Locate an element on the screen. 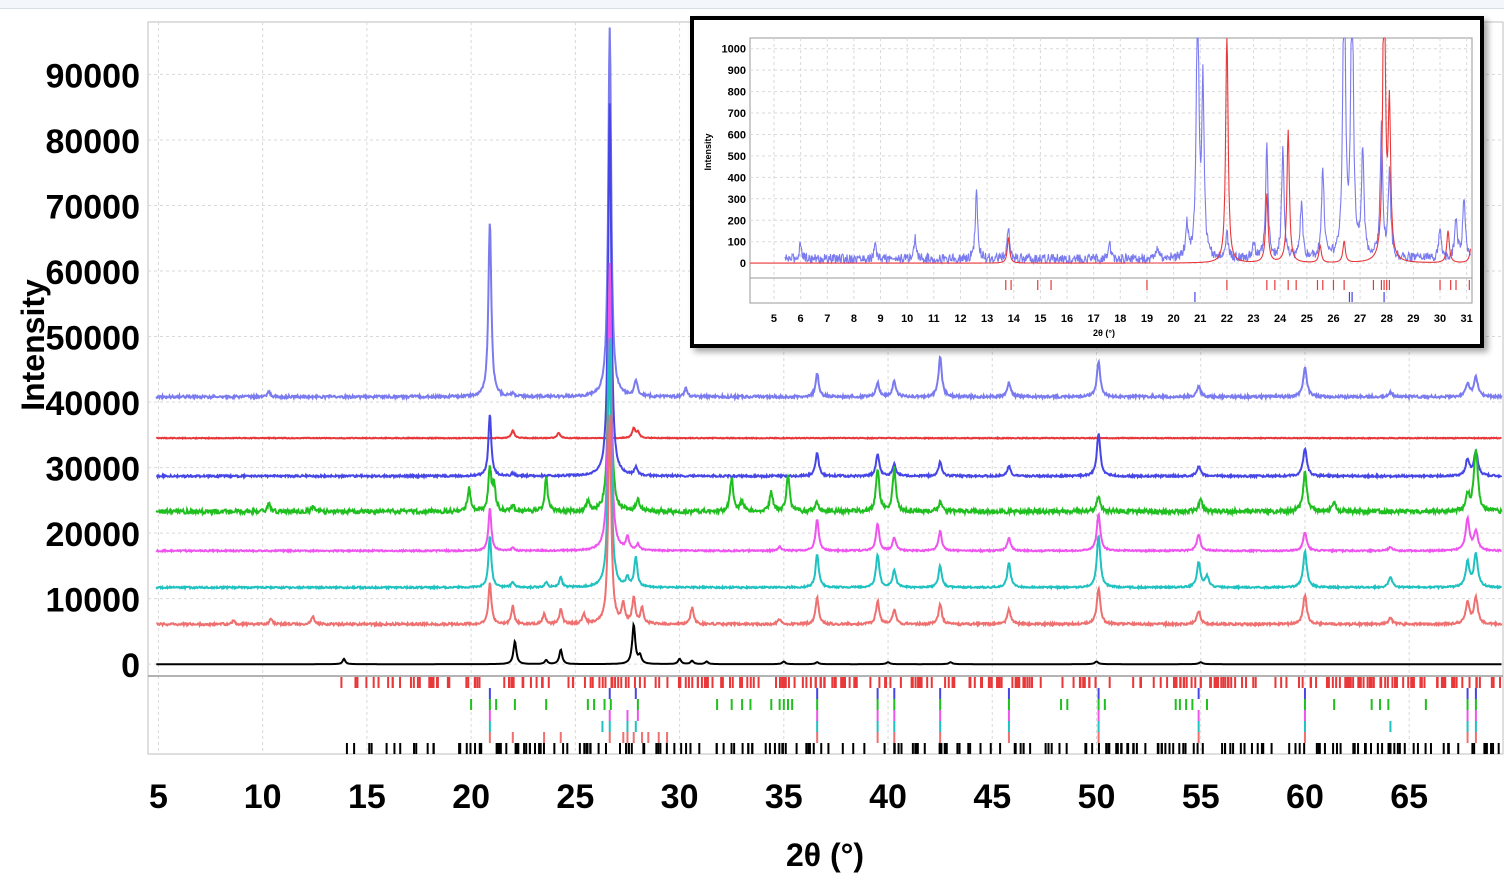 The image size is (1504, 878). series-line-blue_light is located at coordinates (1127, 151).